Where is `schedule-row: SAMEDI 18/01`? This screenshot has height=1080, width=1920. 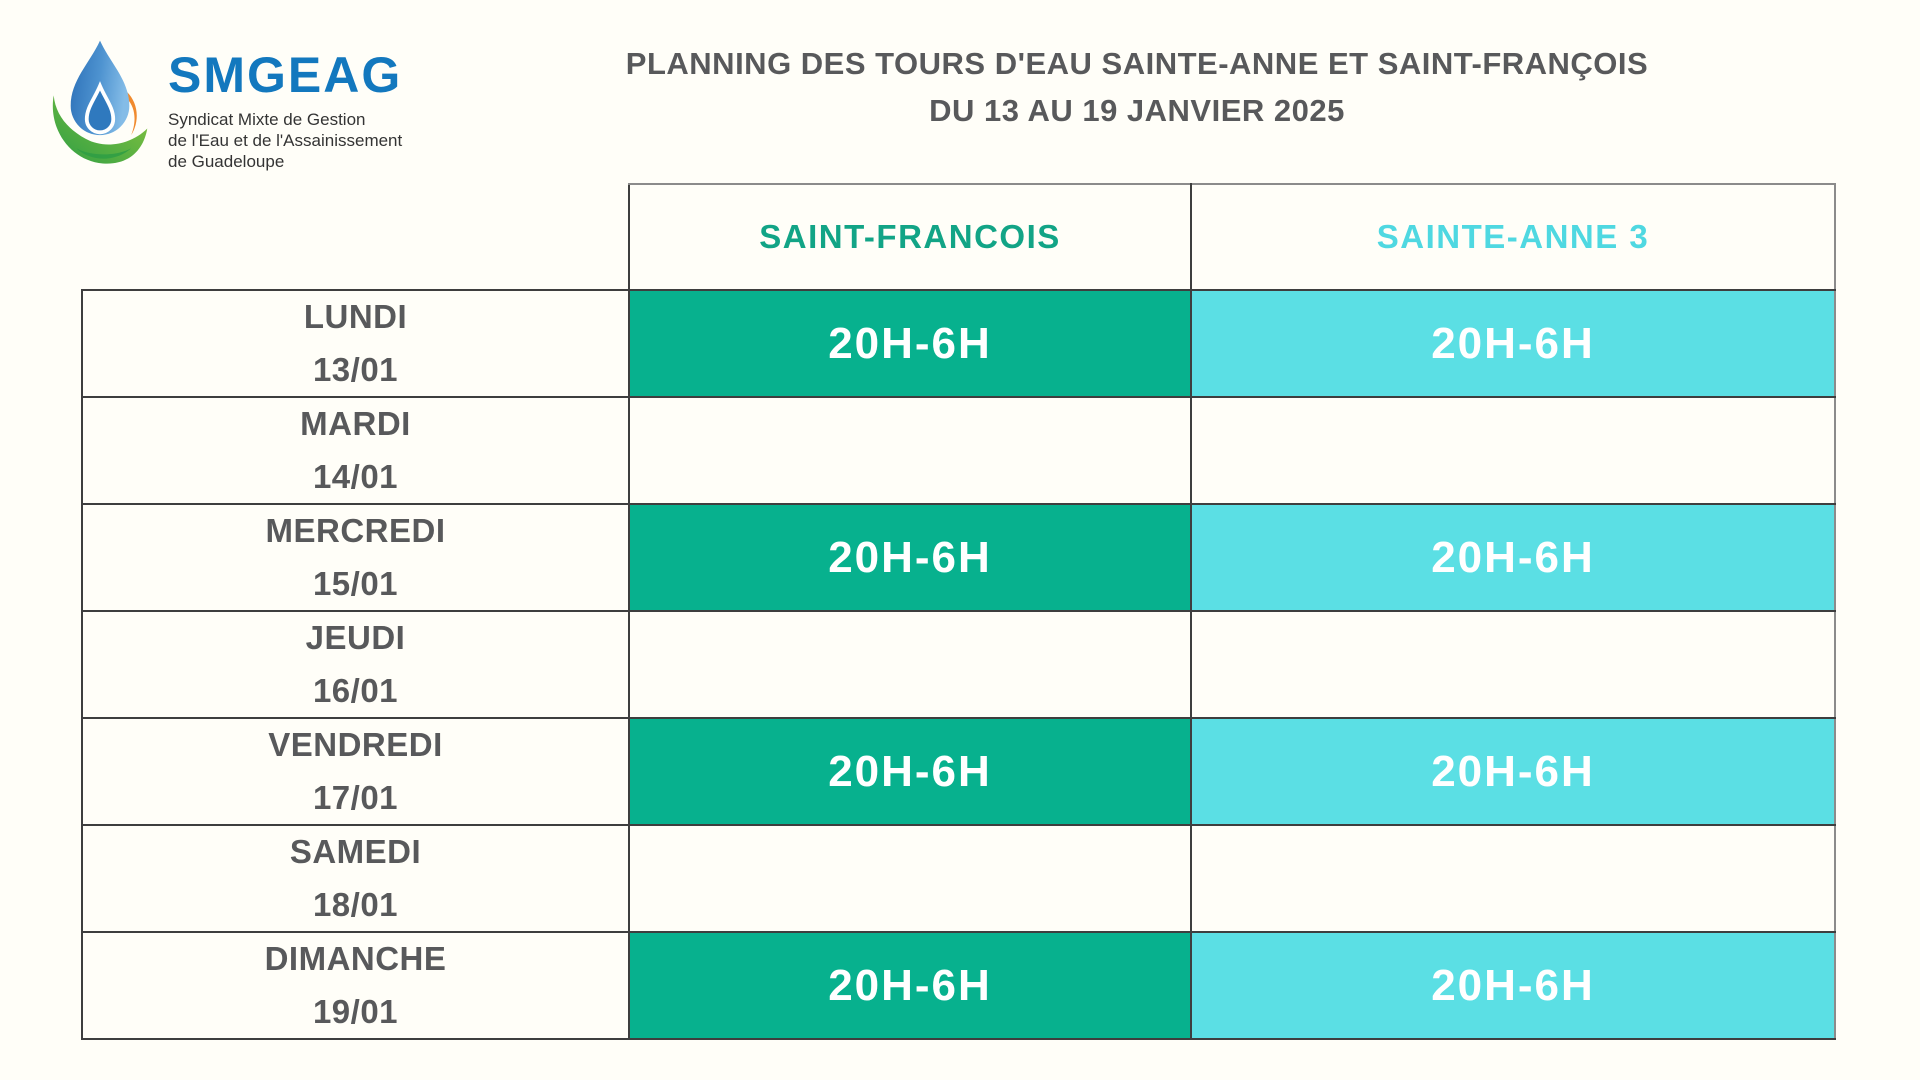
schedule-row: SAMEDI 18/01 is located at coordinates (958, 878).